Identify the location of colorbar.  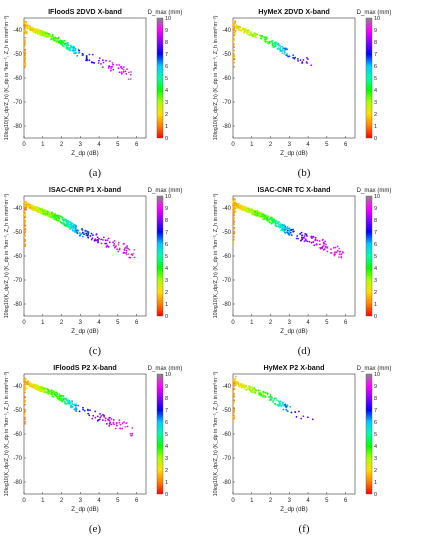
(369, 256).